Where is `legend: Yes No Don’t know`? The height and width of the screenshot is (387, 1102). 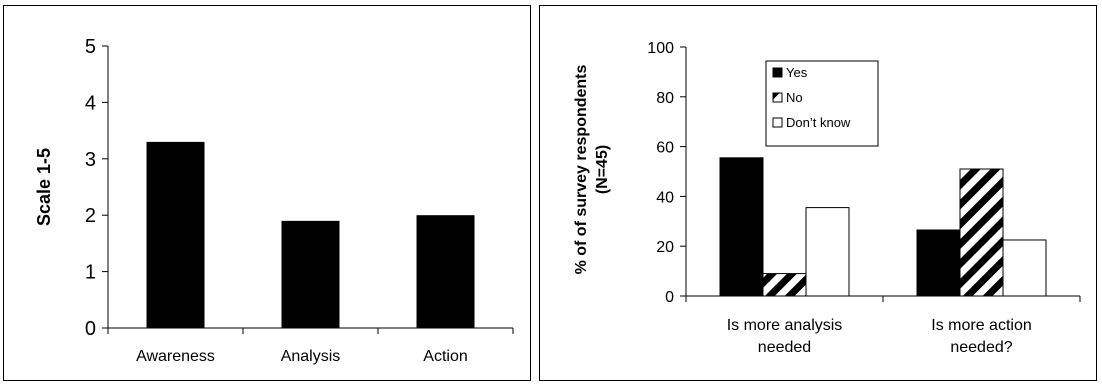 legend: Yes No Don’t know is located at coordinates (822, 103).